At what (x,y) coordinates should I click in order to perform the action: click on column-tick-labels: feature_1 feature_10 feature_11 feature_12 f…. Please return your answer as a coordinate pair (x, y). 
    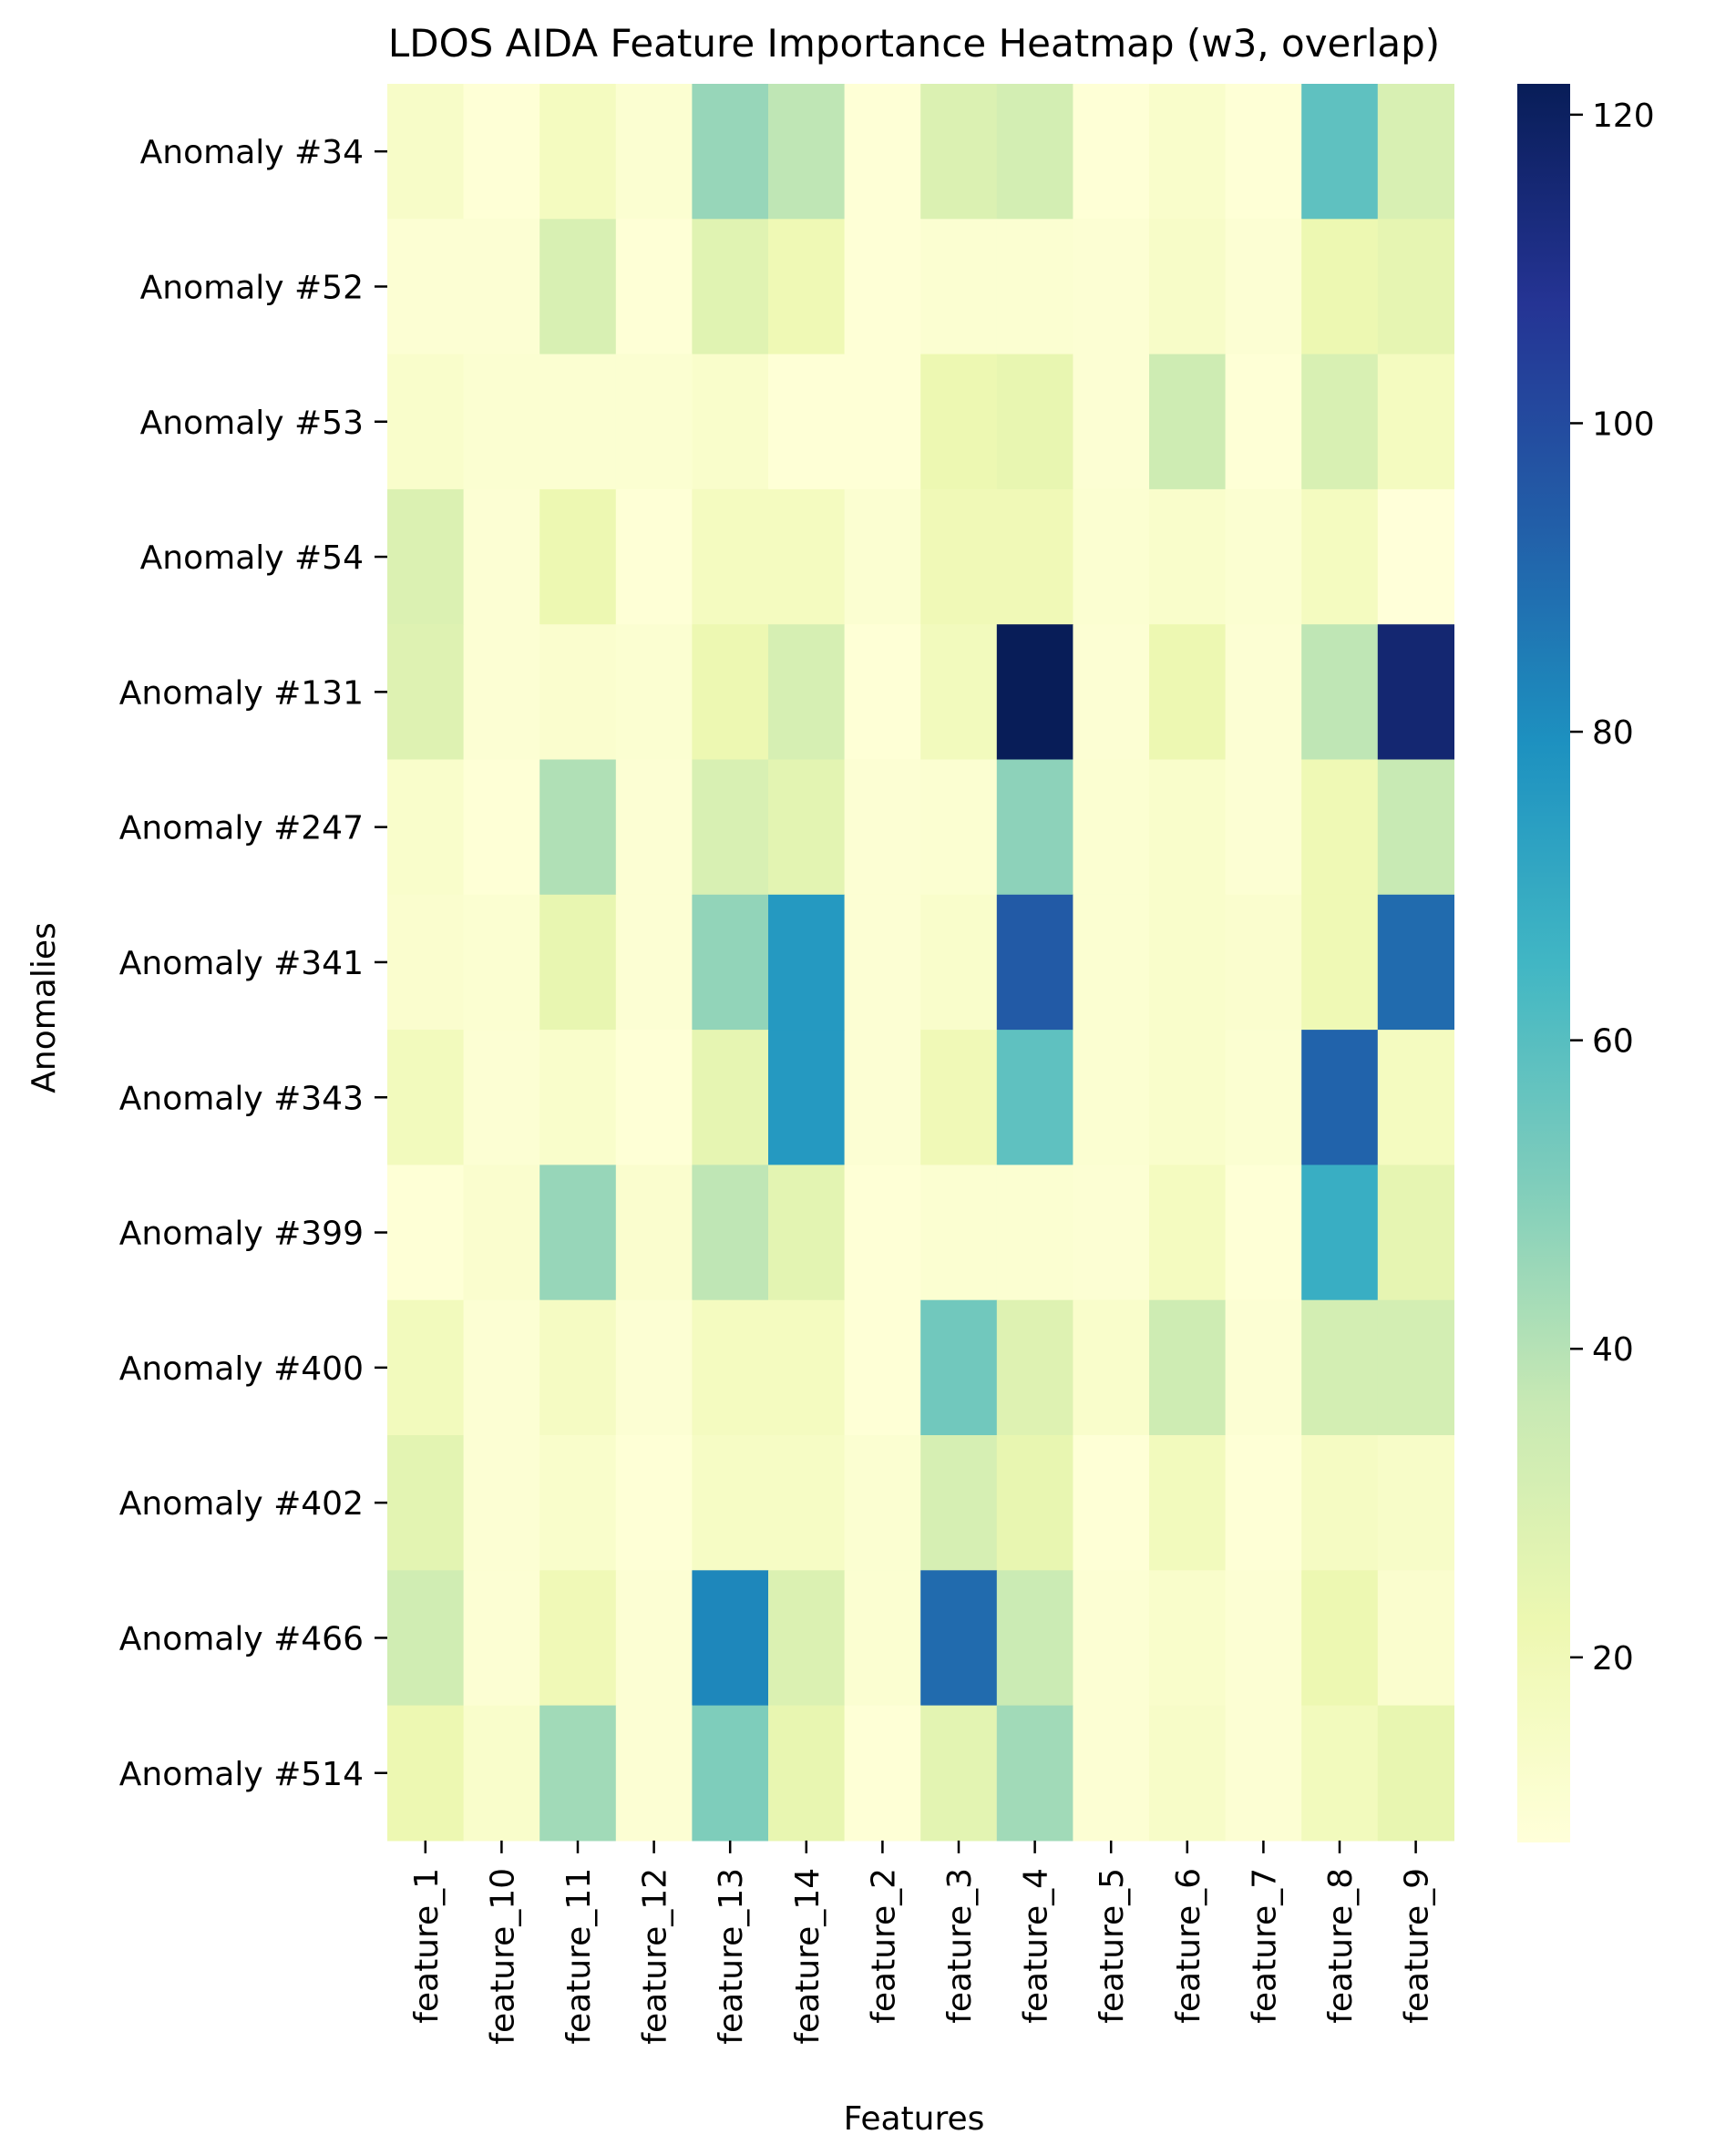
    Looking at the image, I should click on (922, 1956).